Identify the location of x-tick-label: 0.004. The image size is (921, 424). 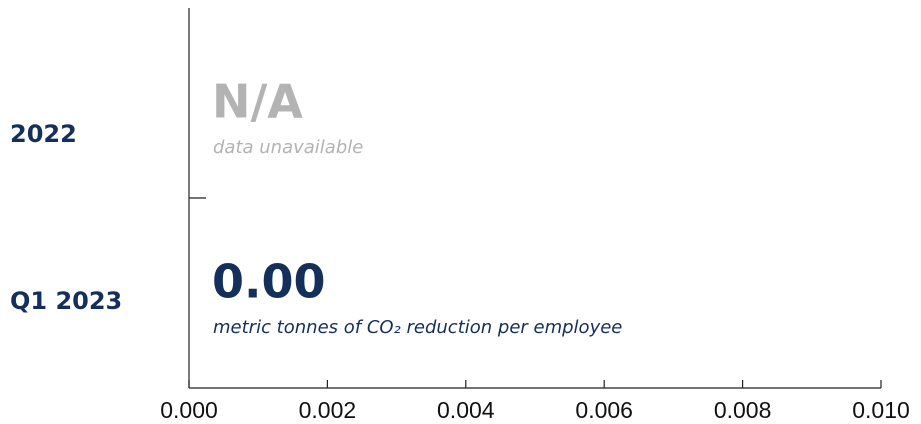
(466, 410).